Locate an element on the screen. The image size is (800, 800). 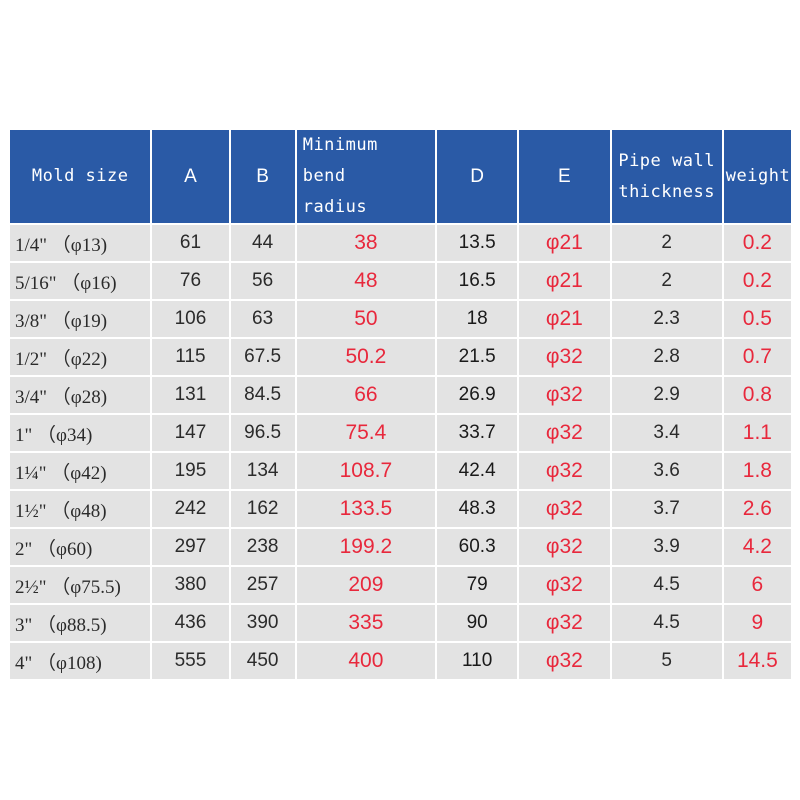
table-row: 1" （φ34) 147 96.5 75.4 33.7 φ32 3.4 1.1 is located at coordinates (400, 433).